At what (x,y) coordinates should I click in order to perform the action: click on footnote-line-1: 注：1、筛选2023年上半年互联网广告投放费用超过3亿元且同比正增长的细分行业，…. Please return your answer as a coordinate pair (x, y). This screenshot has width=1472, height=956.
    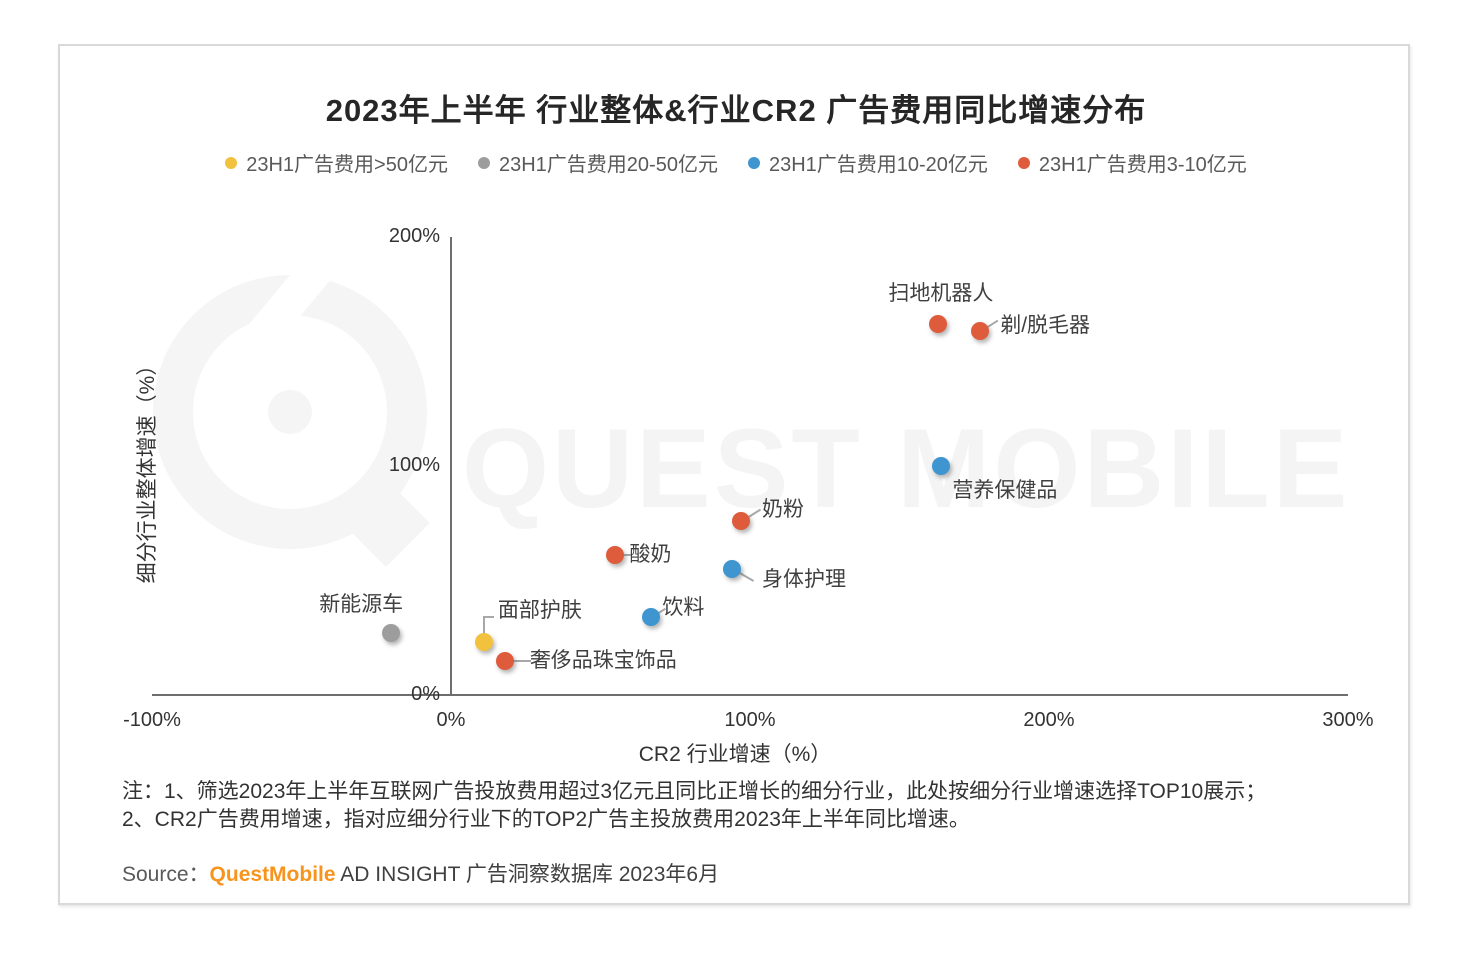
    Looking at the image, I should click on (694, 791).